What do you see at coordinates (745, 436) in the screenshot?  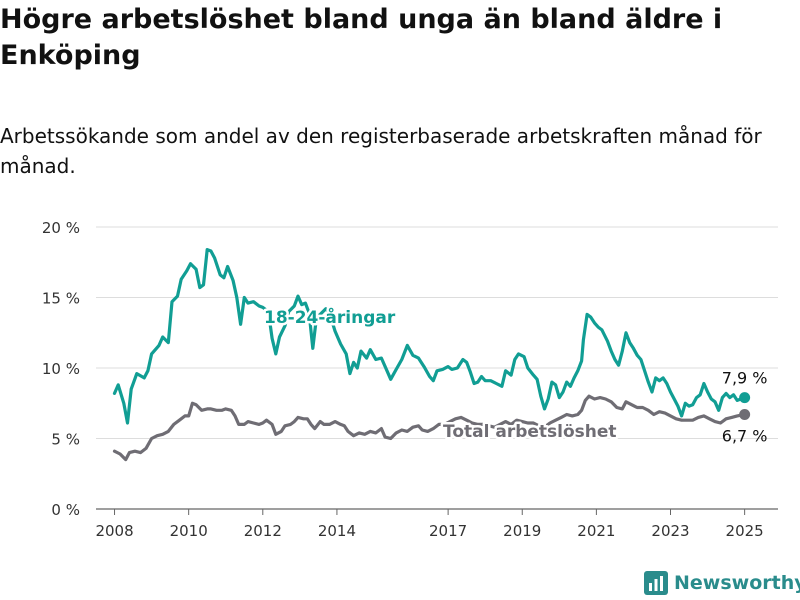 I see `end-value-label-total: 6,7 %` at bounding box center [745, 436].